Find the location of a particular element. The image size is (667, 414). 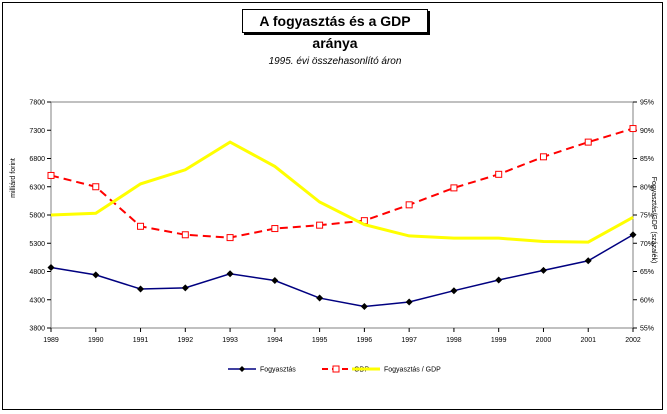

x-tick-label: 1989 is located at coordinates (51, 340).